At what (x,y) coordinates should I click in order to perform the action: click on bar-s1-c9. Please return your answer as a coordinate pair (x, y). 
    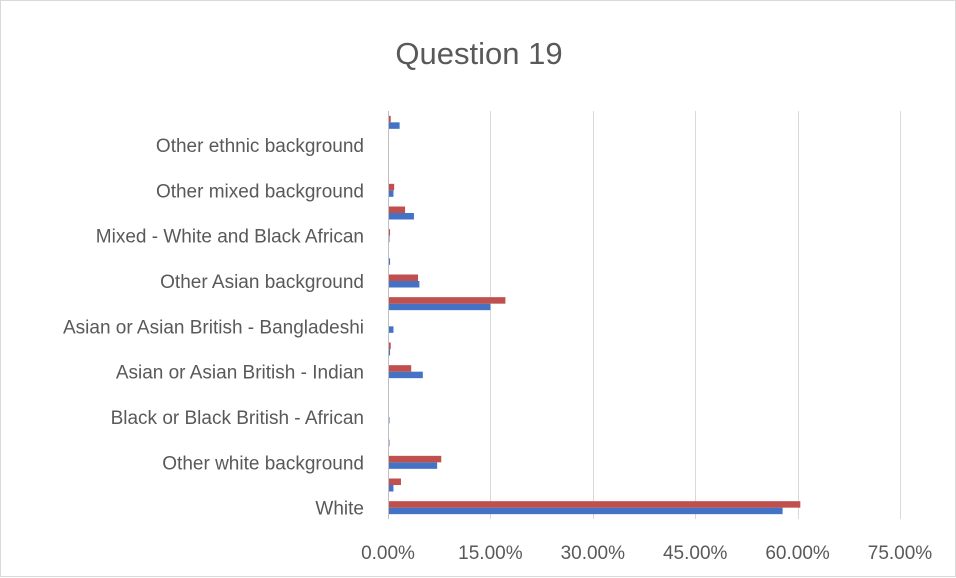
    Looking at the image, I should click on (447, 300).